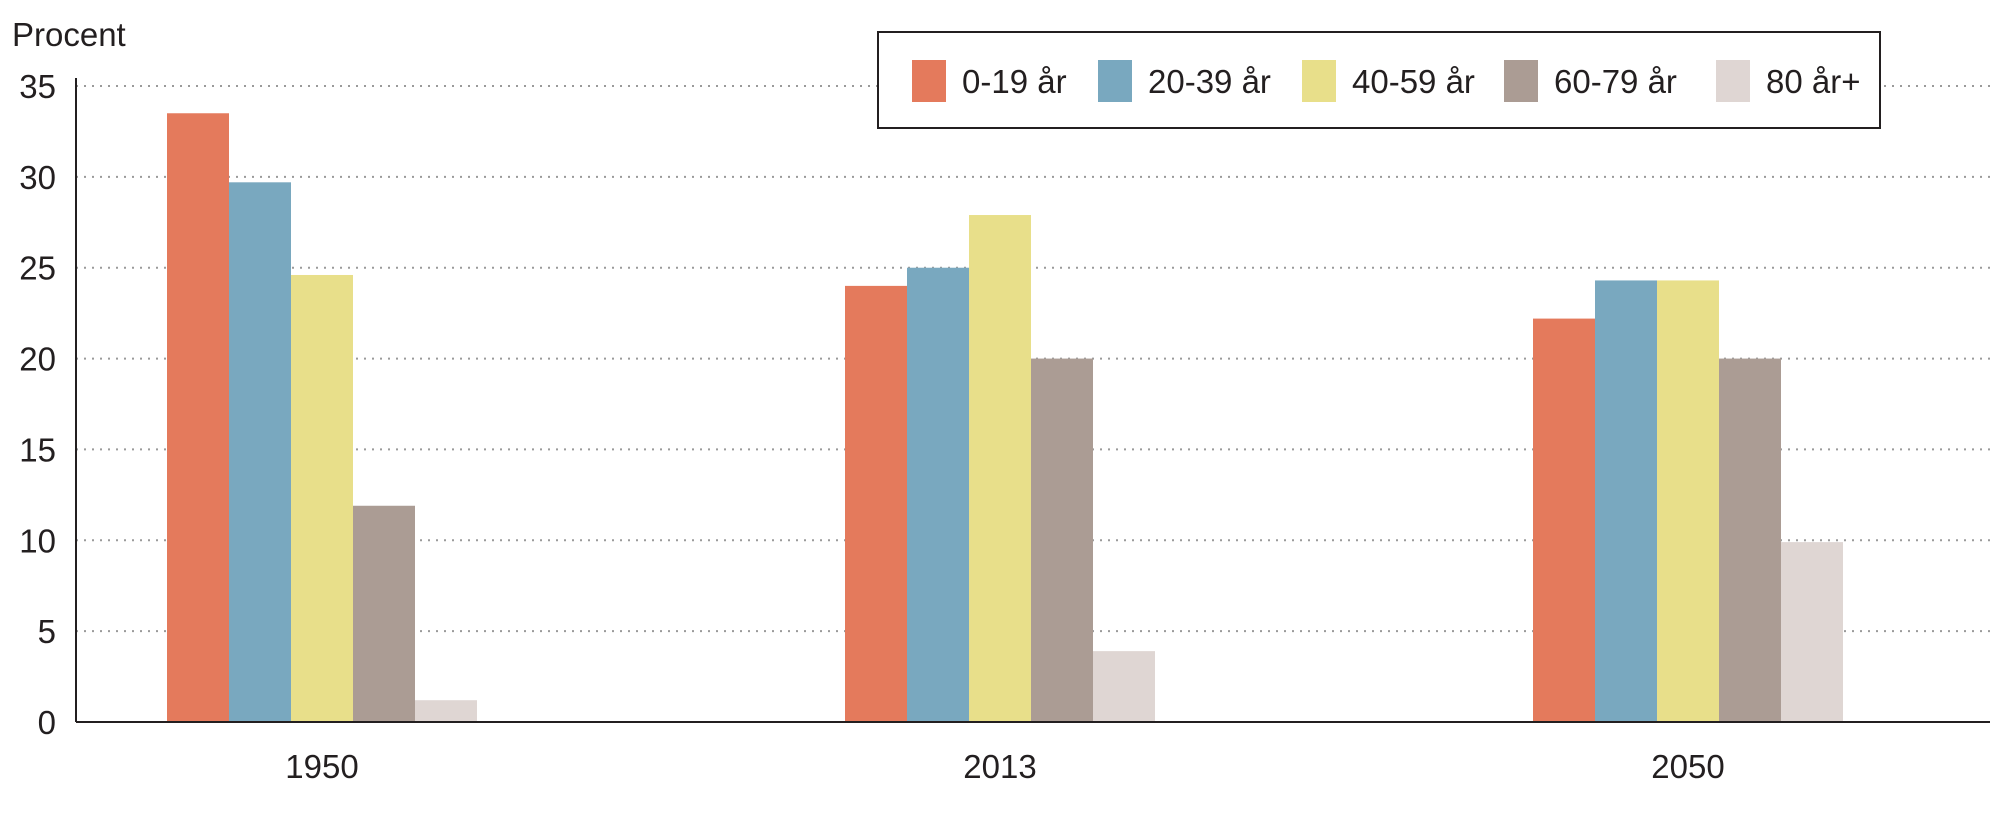 This screenshot has width=2000, height=836. What do you see at coordinates (37, 404) in the screenshot?
I see `y-tick-labels: 0 5 10 15 20 25 30 35` at bounding box center [37, 404].